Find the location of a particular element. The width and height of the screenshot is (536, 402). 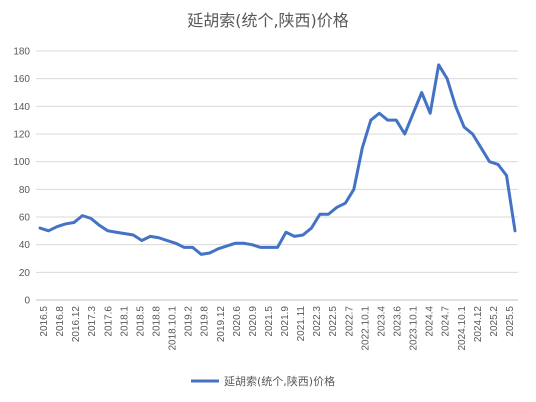

x-tick-label: 2023.10.1 is located at coordinates (414, 328).